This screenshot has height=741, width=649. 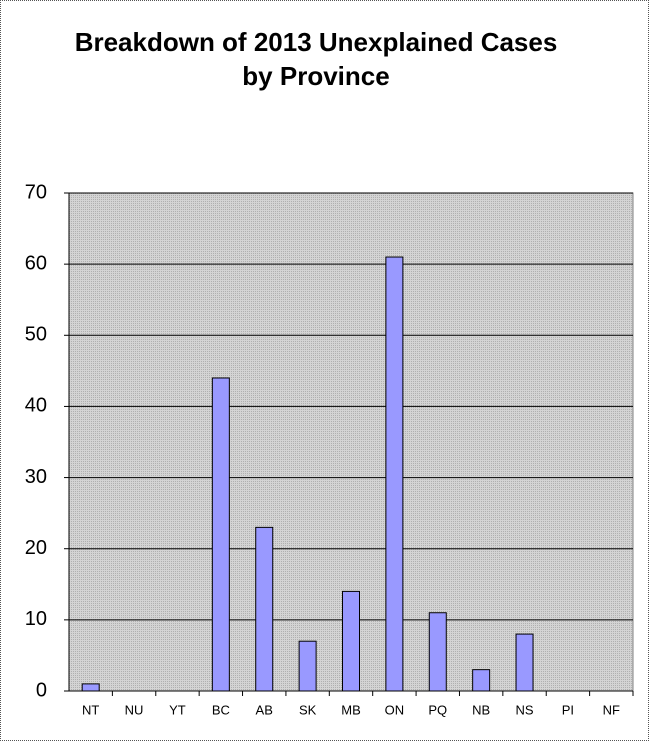 I want to click on y-tick-label: 20, so click(x=36, y=548).